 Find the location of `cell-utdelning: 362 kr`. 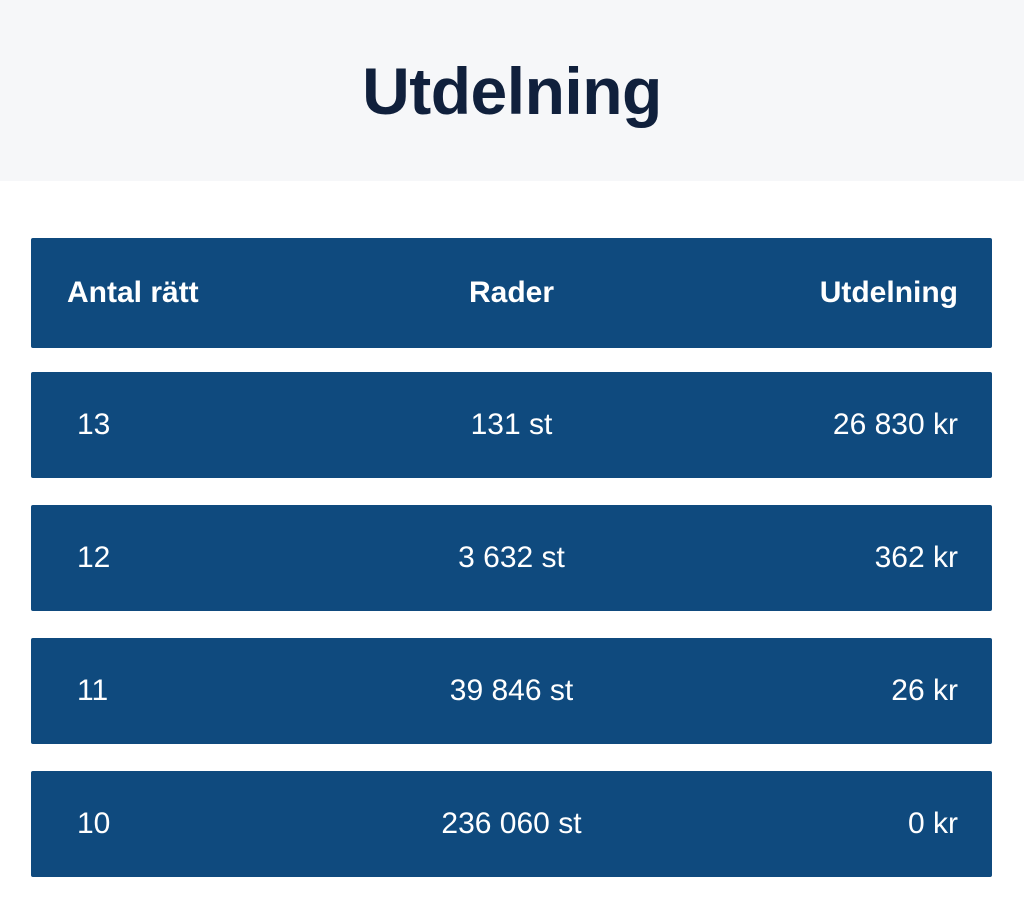

cell-utdelning: 362 kr is located at coordinates (916, 557).